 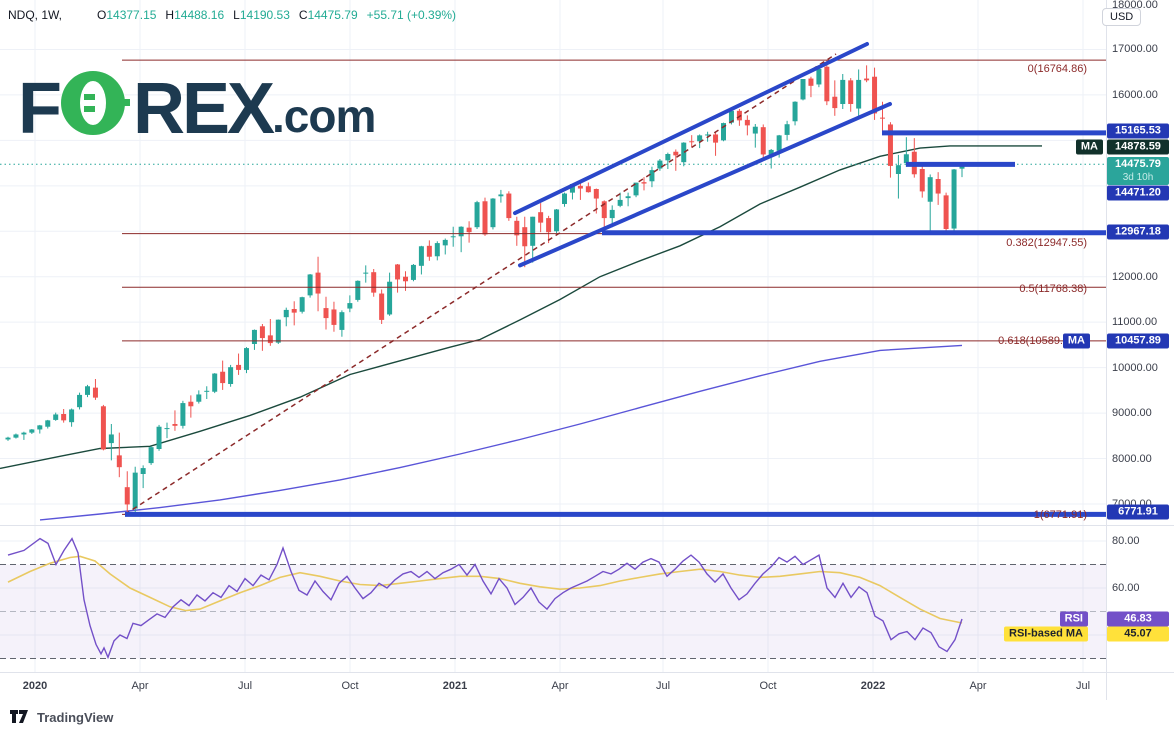 What do you see at coordinates (1138, 177) in the screenshot?
I see `bar-countdown: 3d 10h` at bounding box center [1138, 177].